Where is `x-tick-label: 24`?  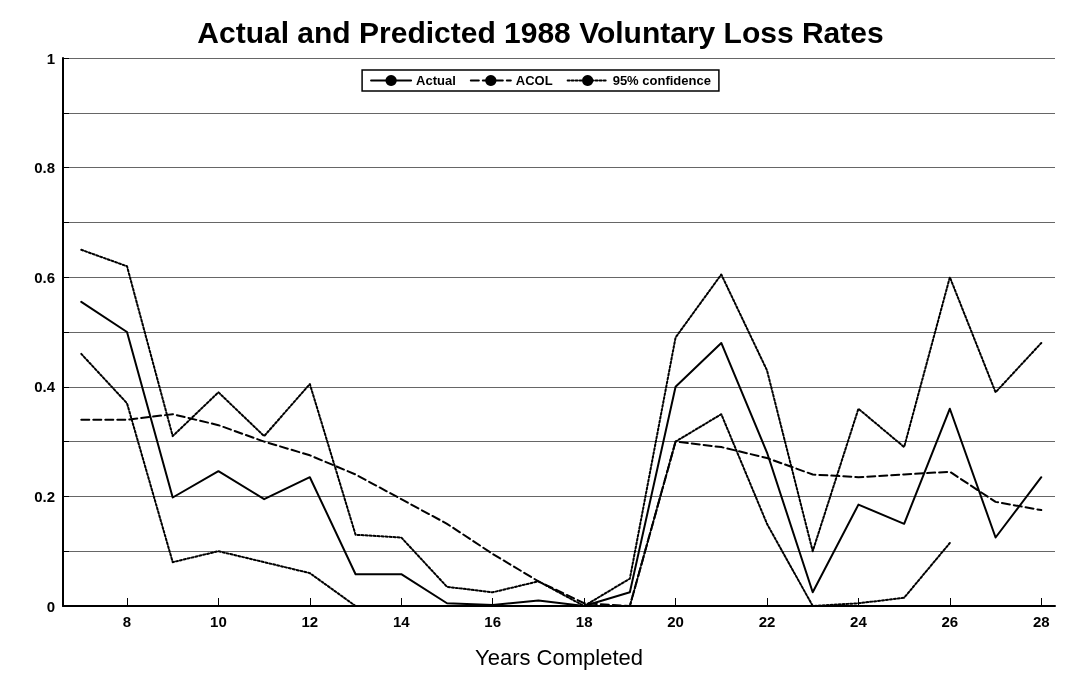
x-tick-label: 24 is located at coordinates (859, 621).